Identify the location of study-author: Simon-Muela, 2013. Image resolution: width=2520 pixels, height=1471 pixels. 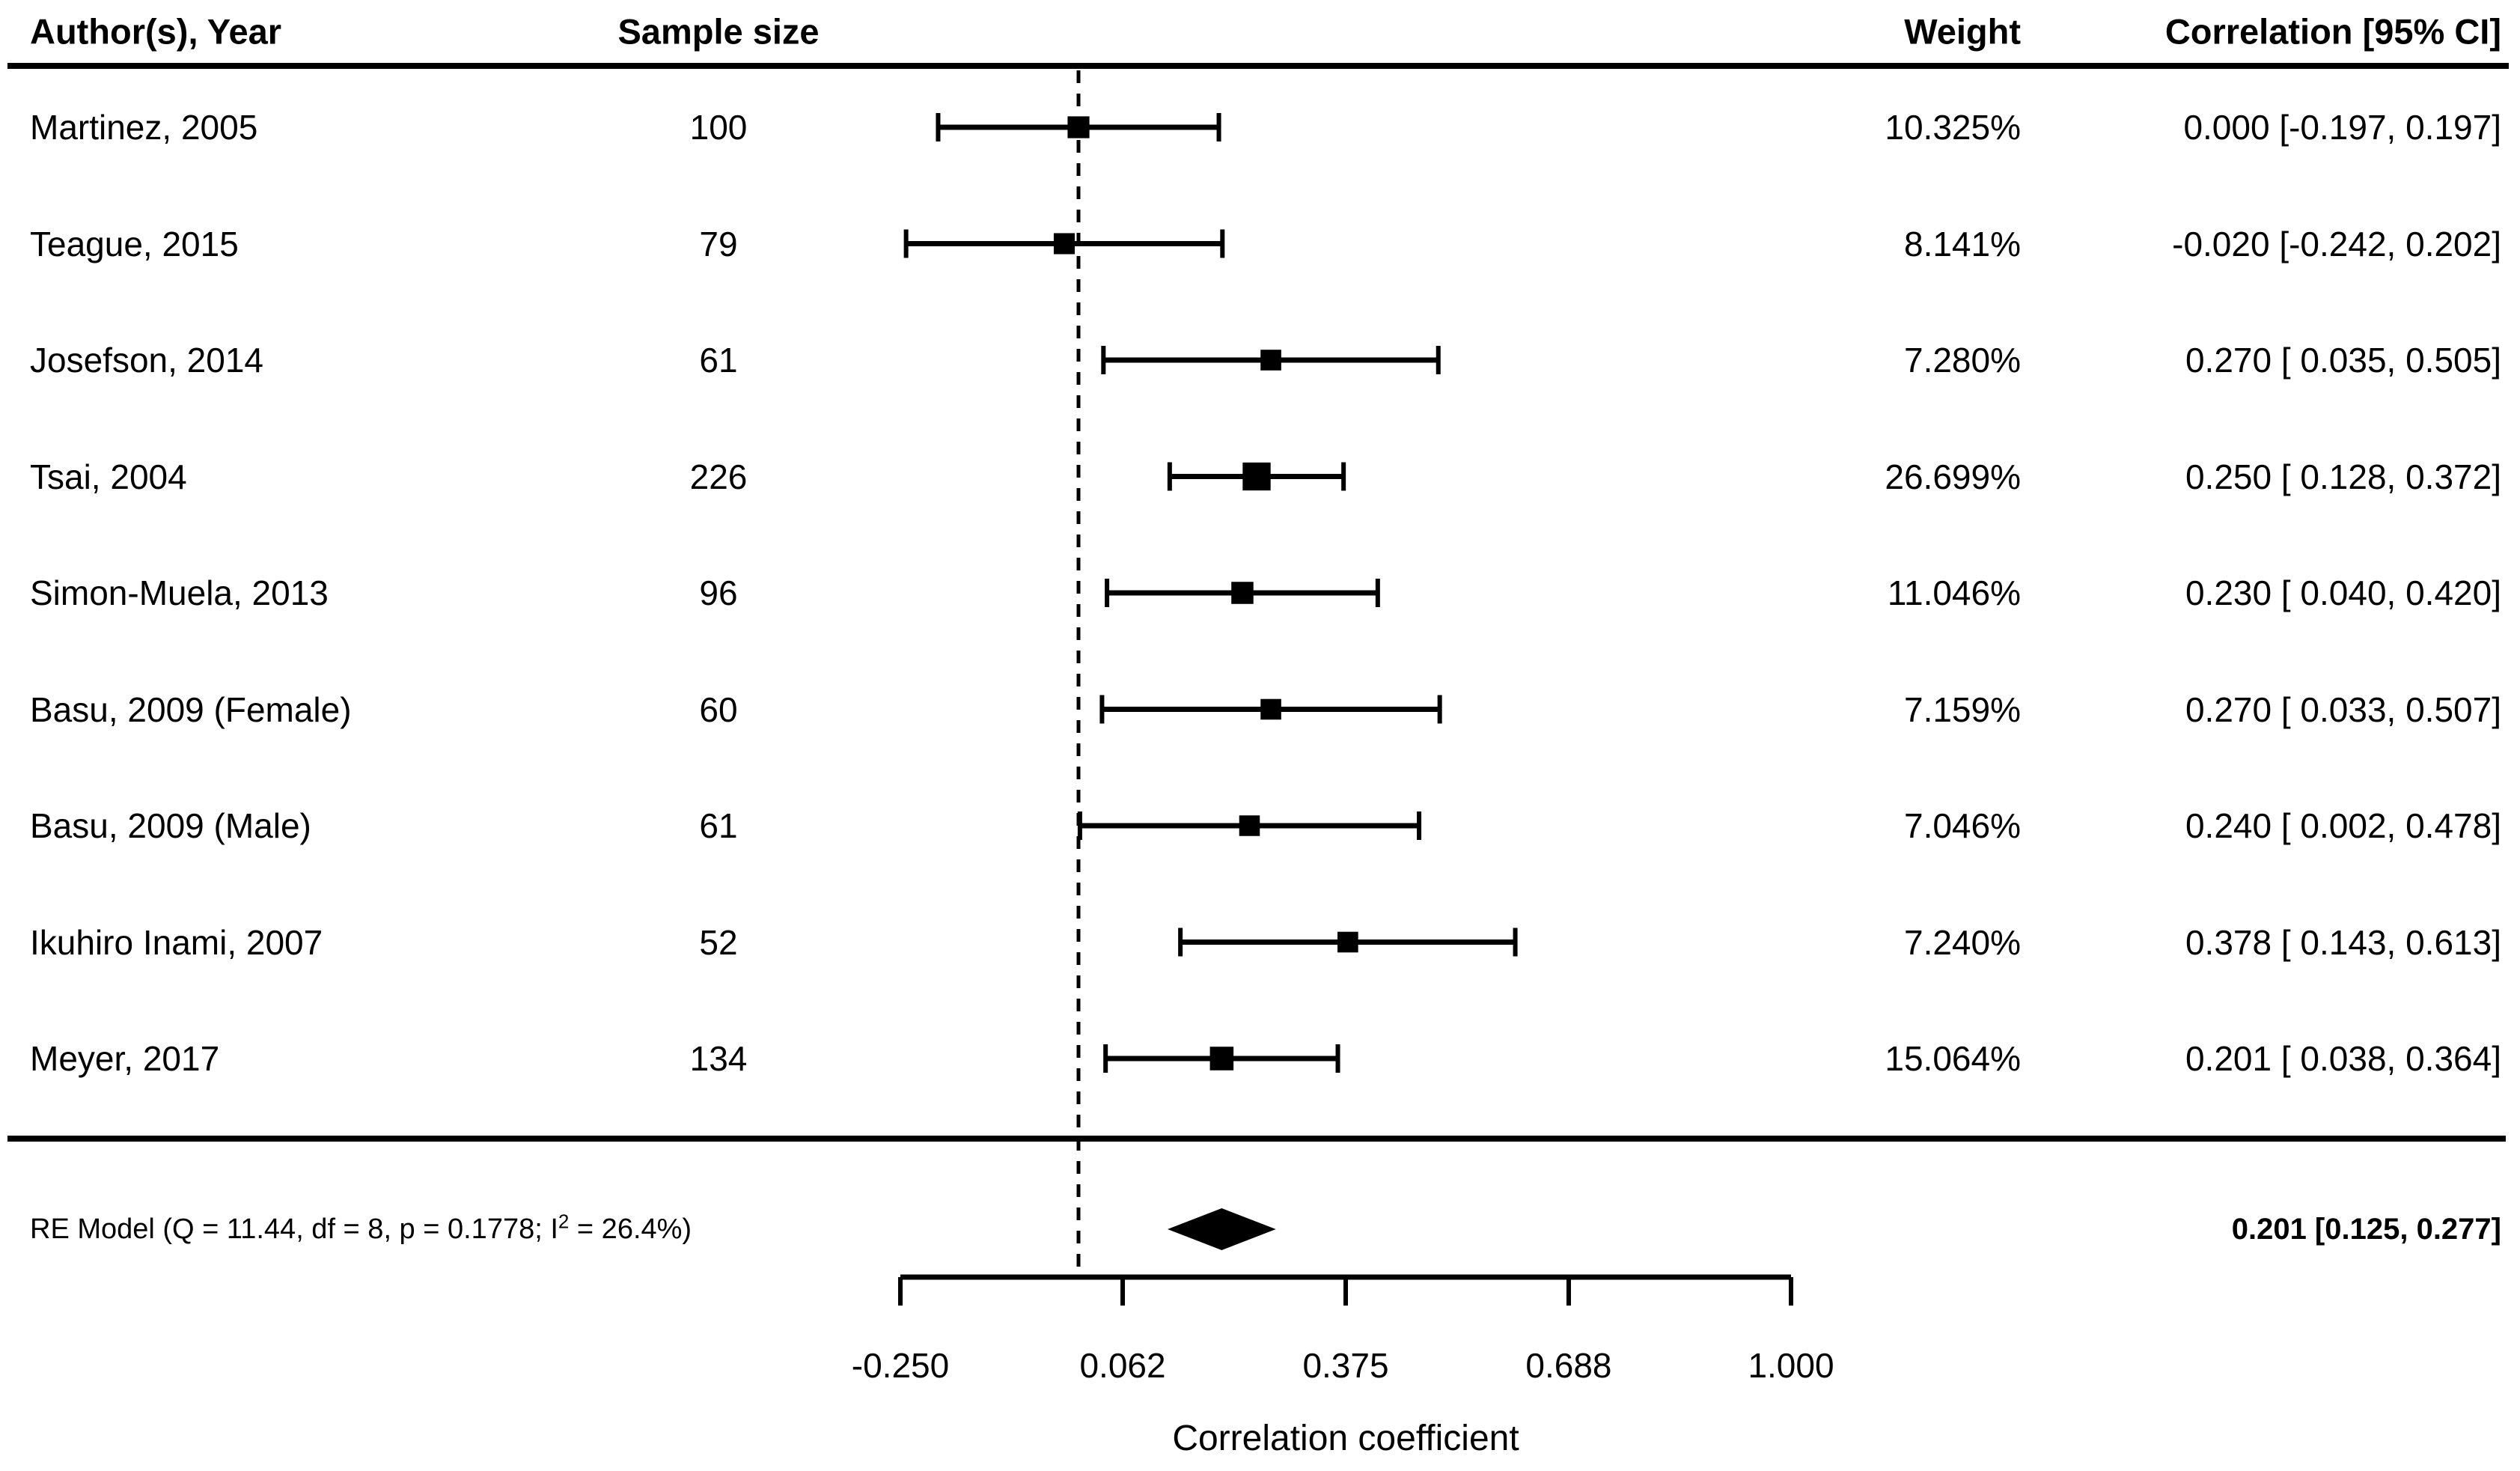
(179, 592).